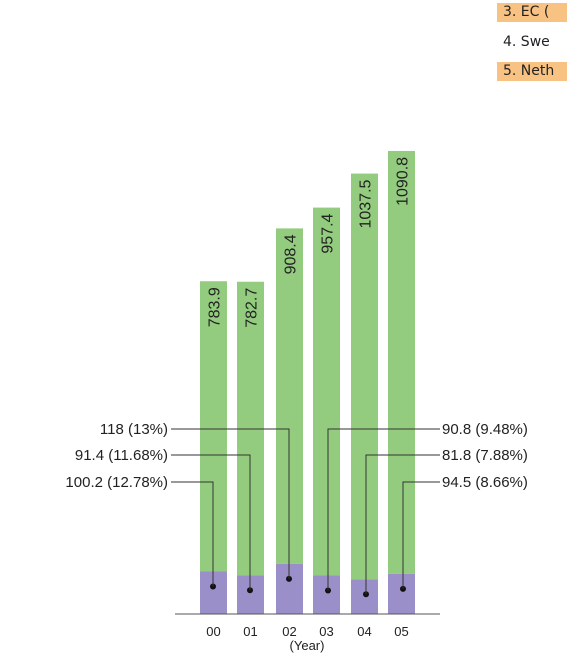  What do you see at coordinates (403, 181) in the screenshot?
I see `total-label-05: 1090.8` at bounding box center [403, 181].